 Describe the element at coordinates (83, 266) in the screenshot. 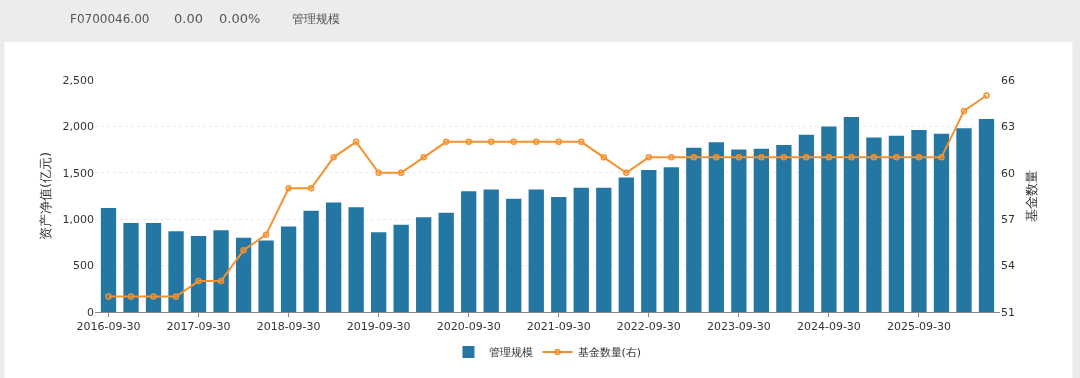

I see `y-tick-label: 500` at that location.